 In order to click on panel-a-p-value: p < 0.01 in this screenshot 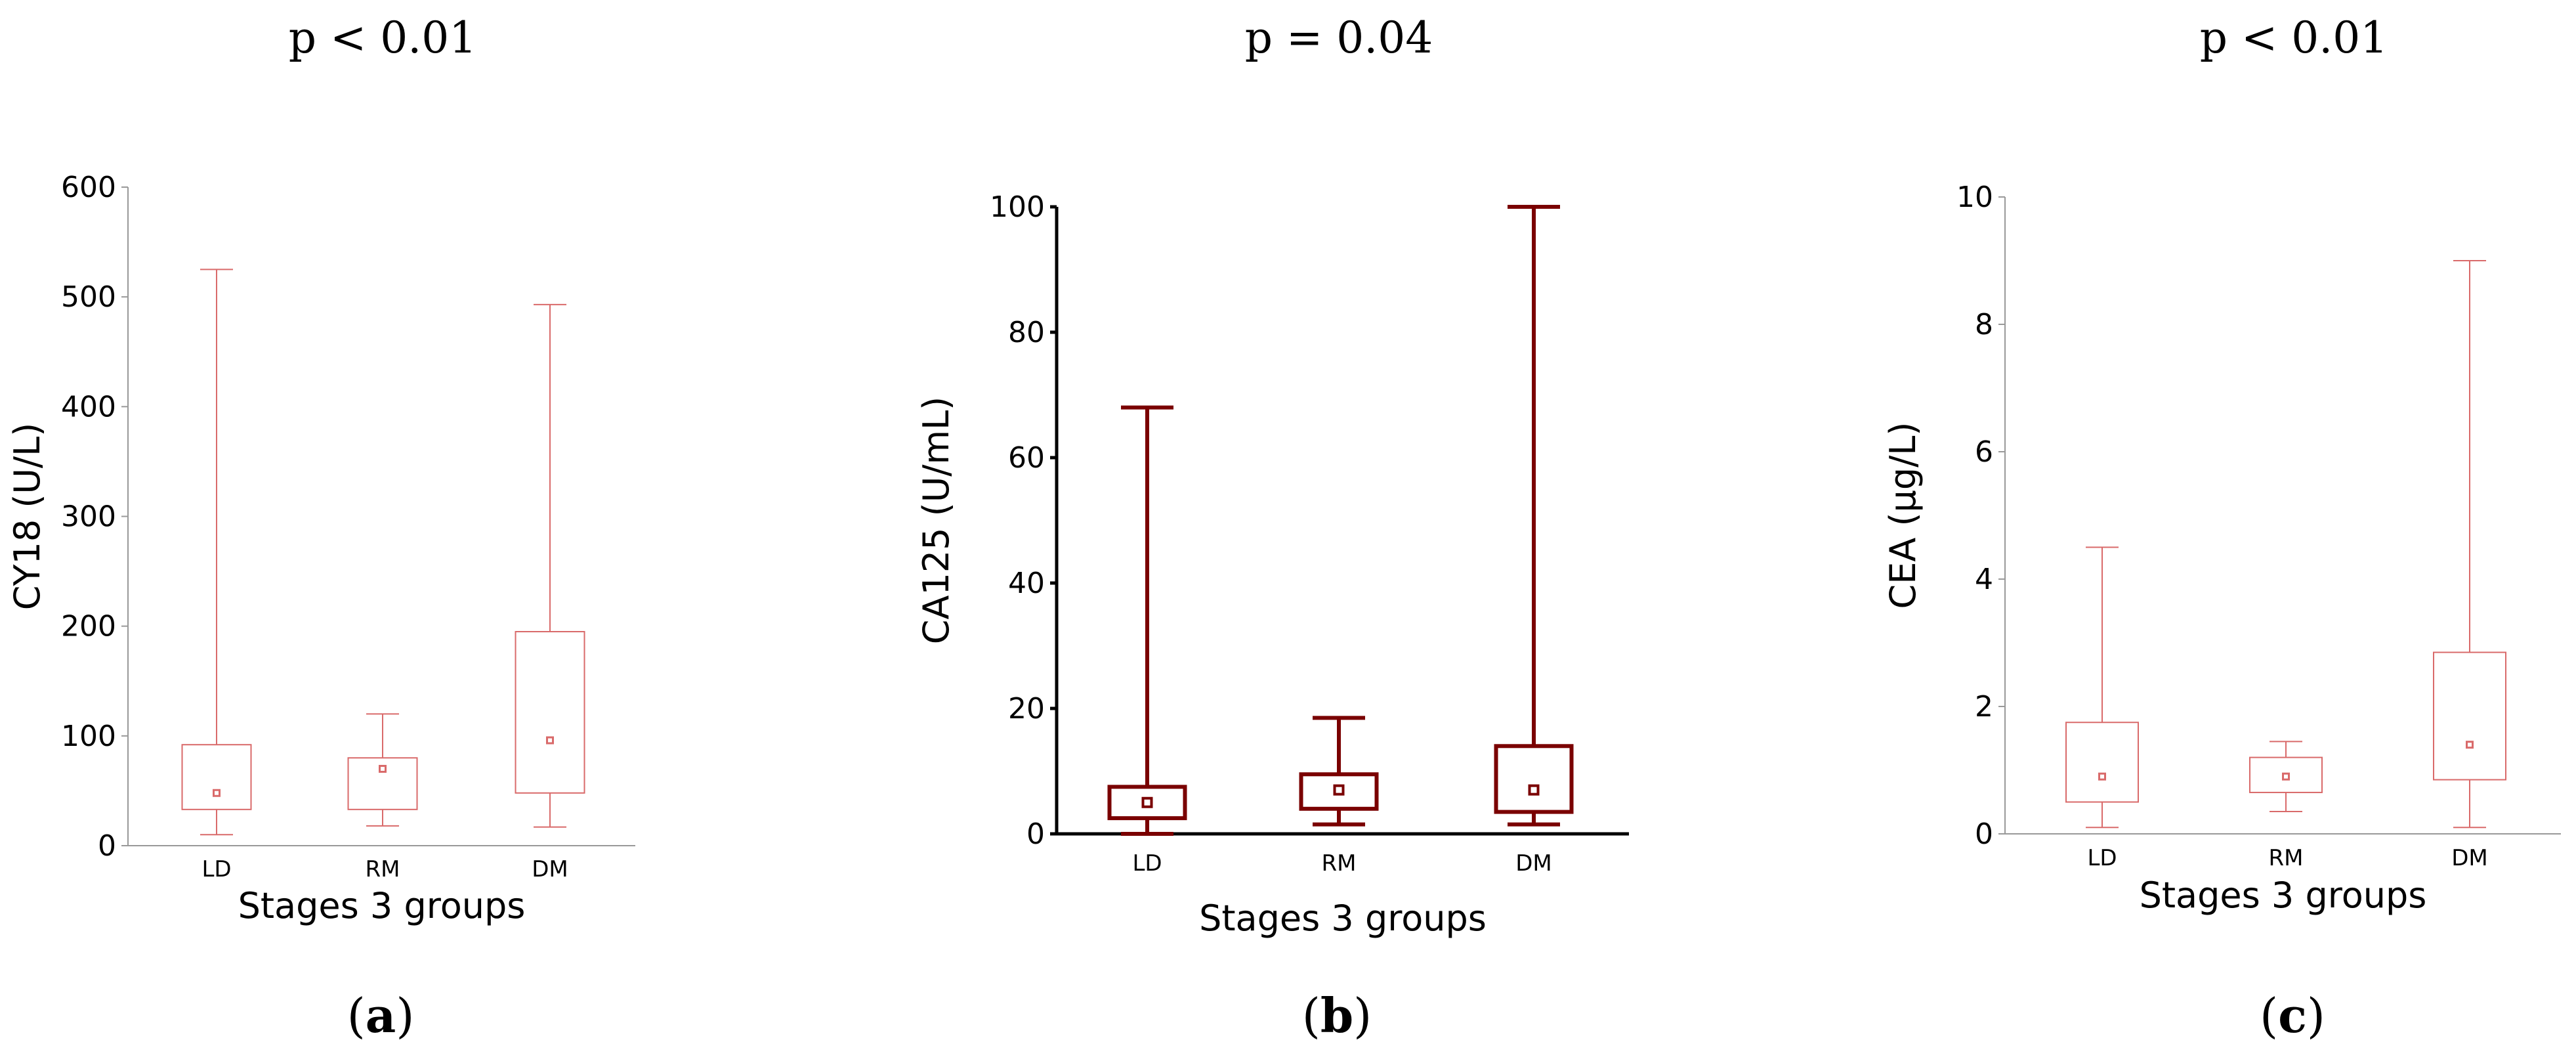, I will do `click(382, 37)`.